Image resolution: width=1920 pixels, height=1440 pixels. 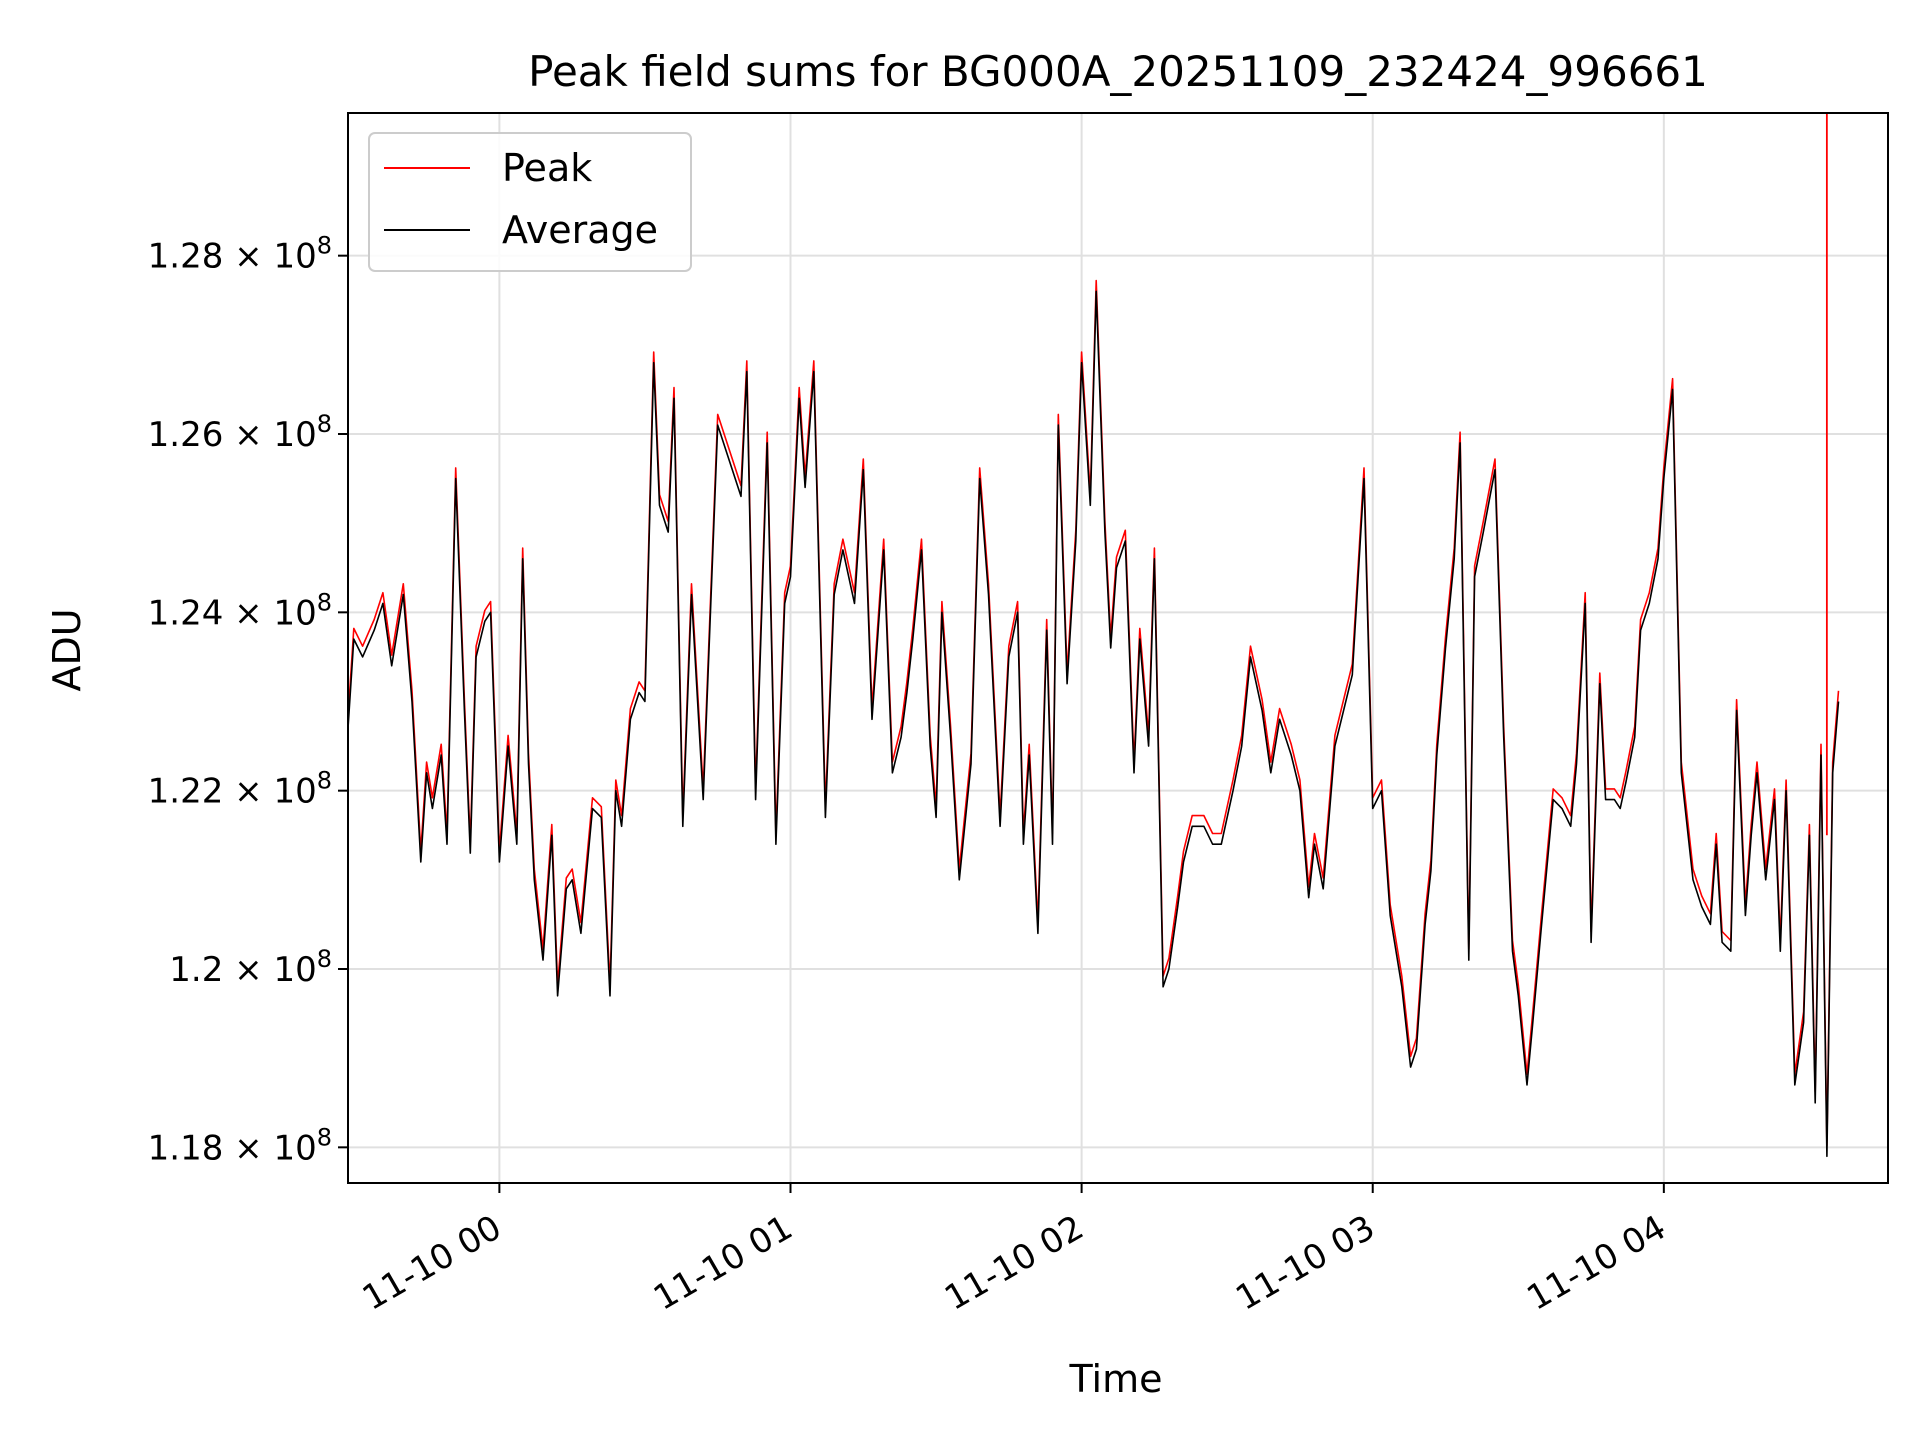 What do you see at coordinates (547, 168) in the screenshot?
I see `legend-peak-label: Peak` at bounding box center [547, 168].